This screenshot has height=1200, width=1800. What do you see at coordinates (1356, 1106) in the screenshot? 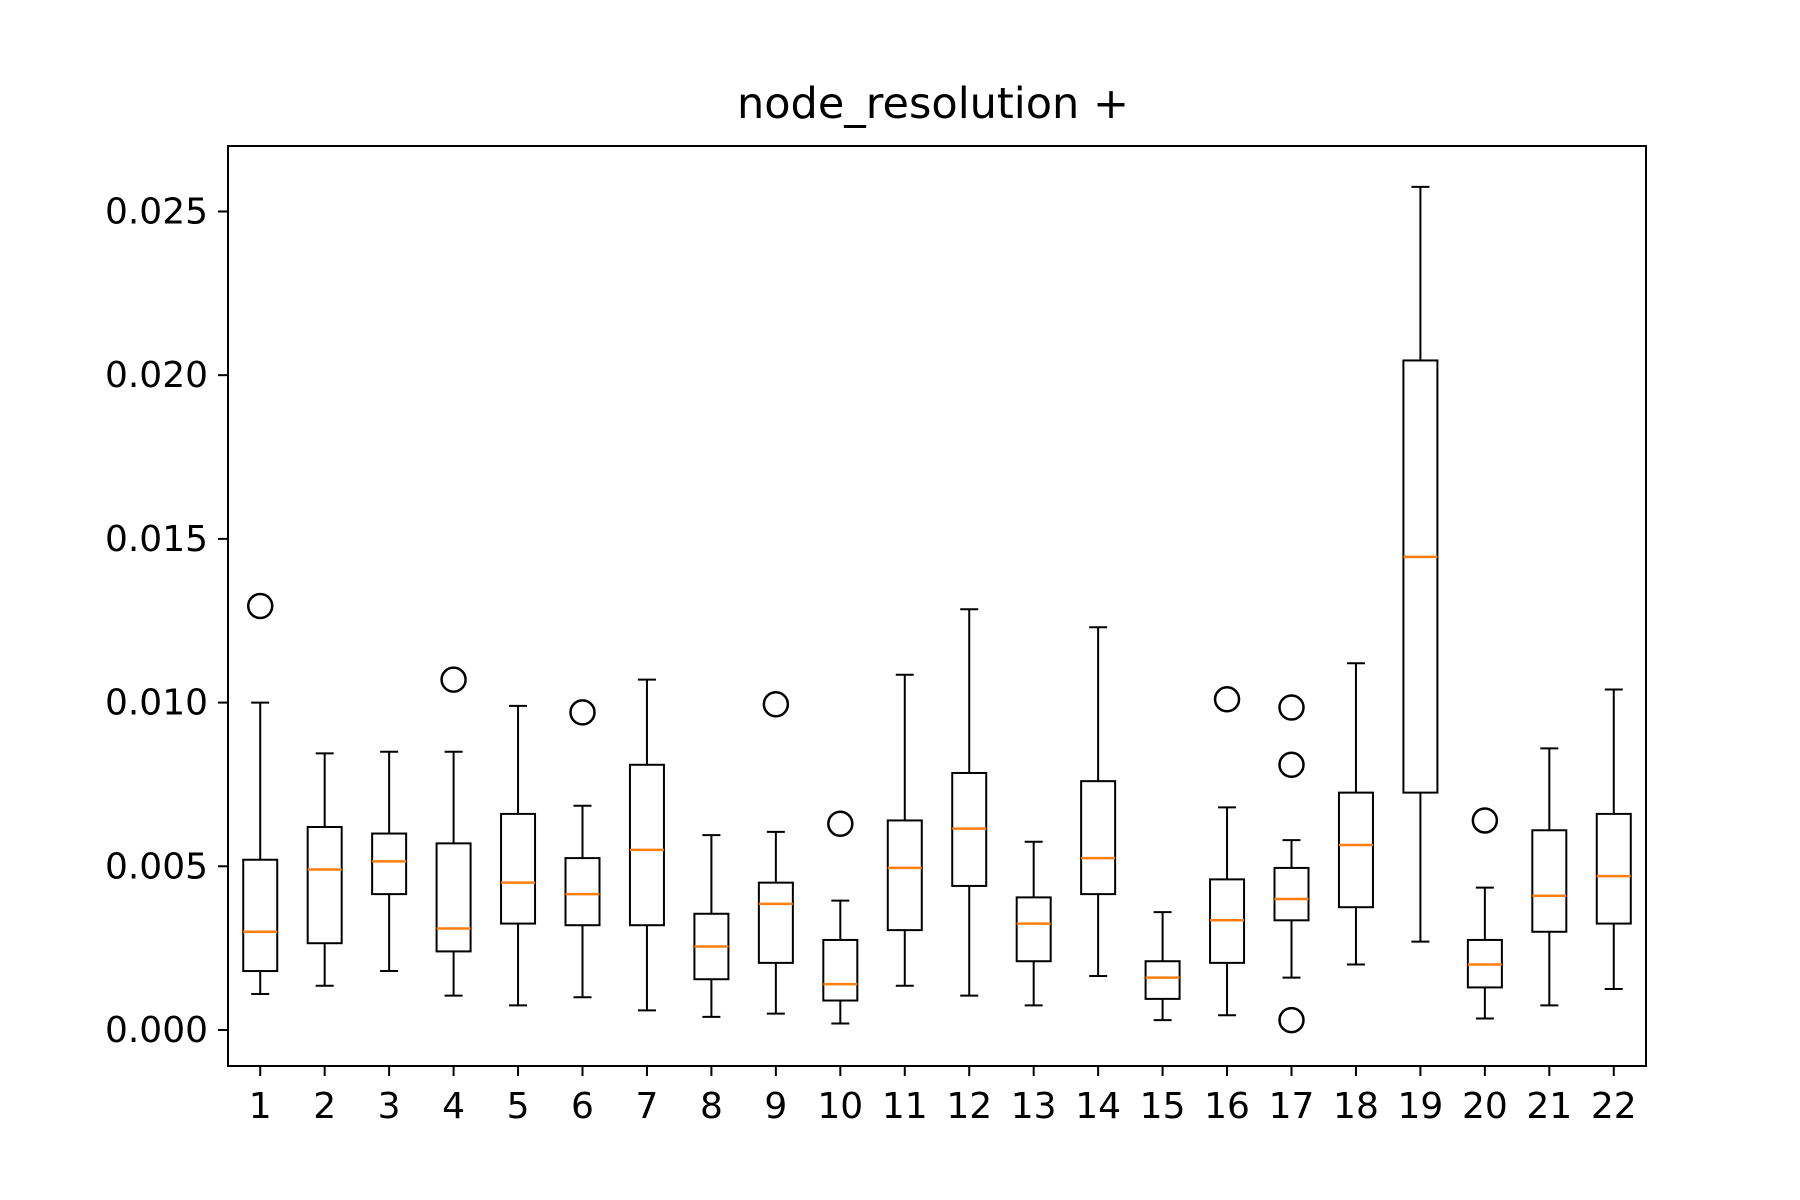
I see `x-tick-label: 18` at bounding box center [1356, 1106].